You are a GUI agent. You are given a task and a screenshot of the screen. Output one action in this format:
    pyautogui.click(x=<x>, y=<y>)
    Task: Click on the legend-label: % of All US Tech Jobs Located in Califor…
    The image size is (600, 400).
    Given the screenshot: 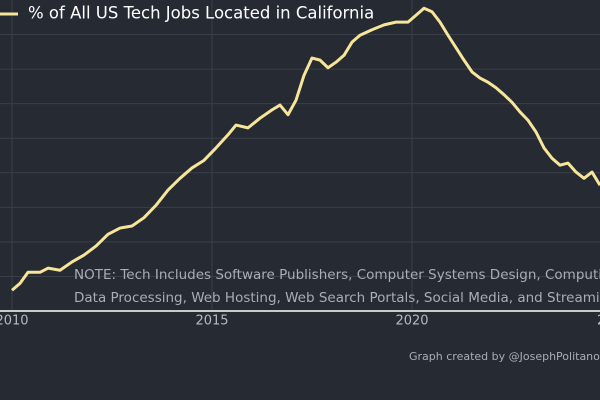 What is the action you would take?
    pyautogui.click(x=201, y=13)
    